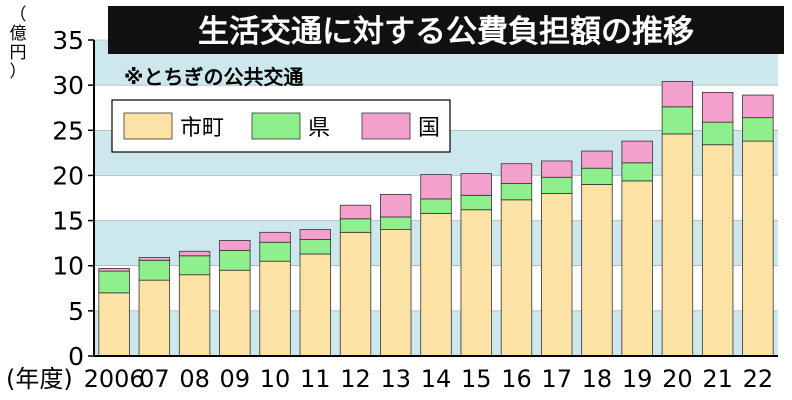 Image resolution: width=792 pixels, height=400 pixels. What do you see at coordinates (18, 43) in the screenshot?
I see `y-axis-label: （億円）` at bounding box center [18, 43].